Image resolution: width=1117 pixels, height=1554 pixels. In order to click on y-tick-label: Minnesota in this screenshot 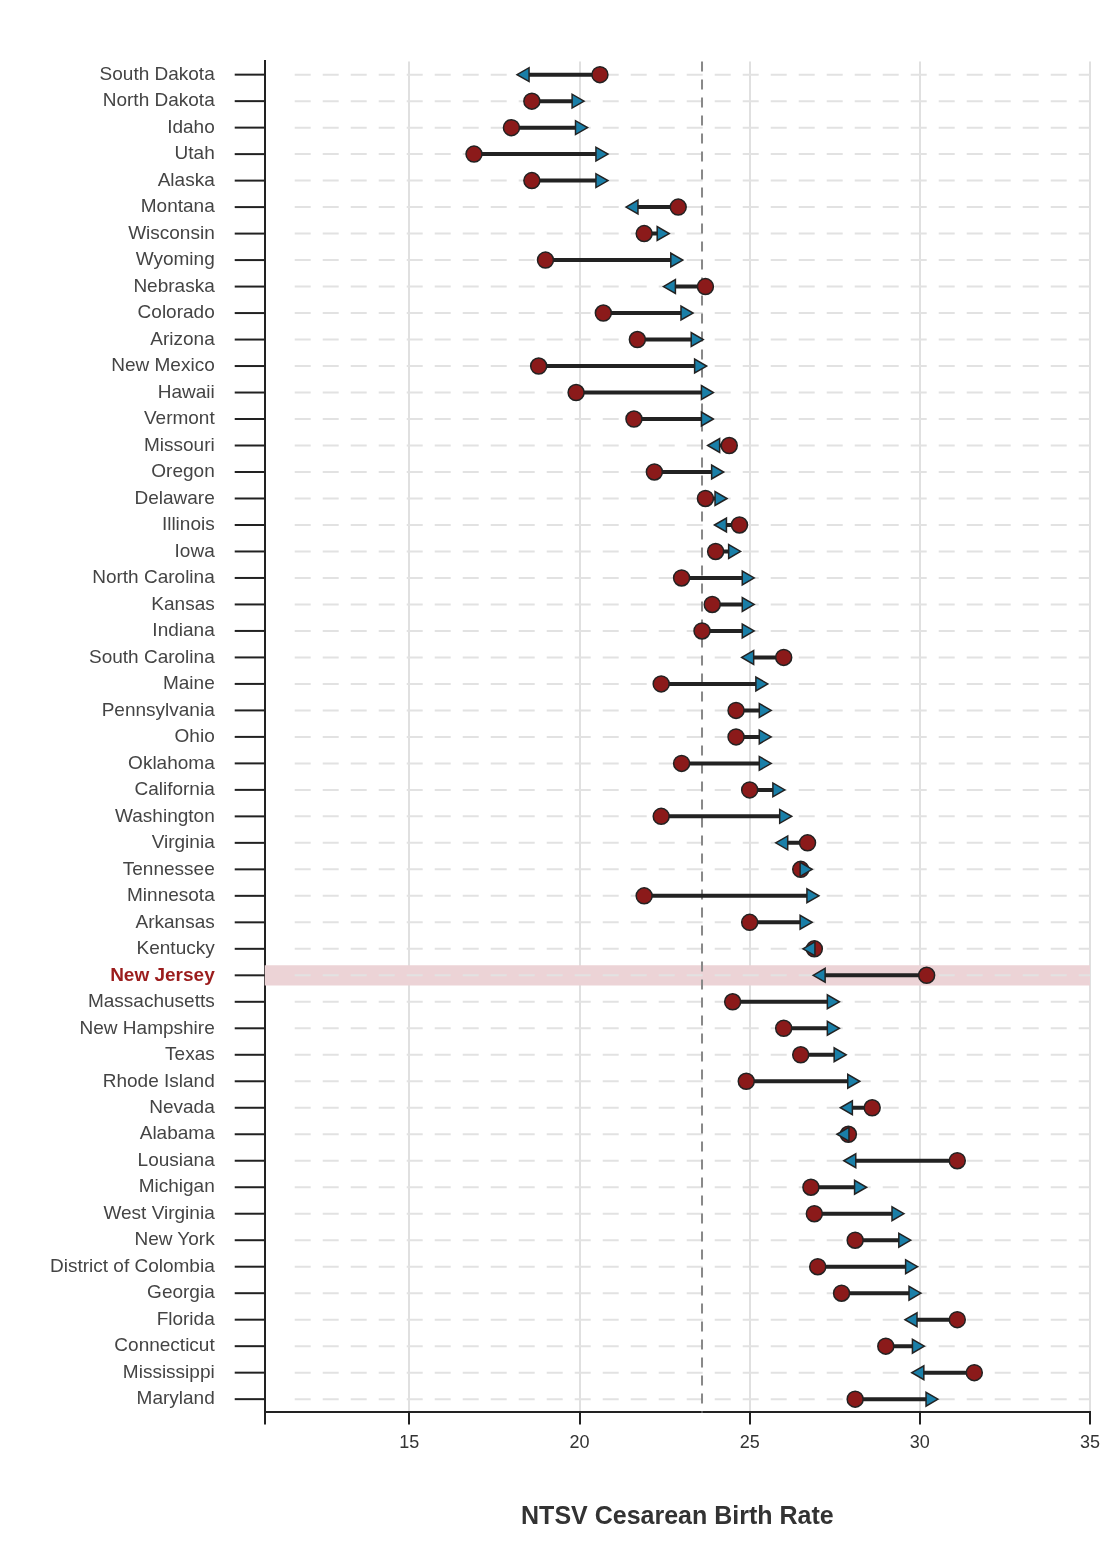, I will do `click(171, 895)`.